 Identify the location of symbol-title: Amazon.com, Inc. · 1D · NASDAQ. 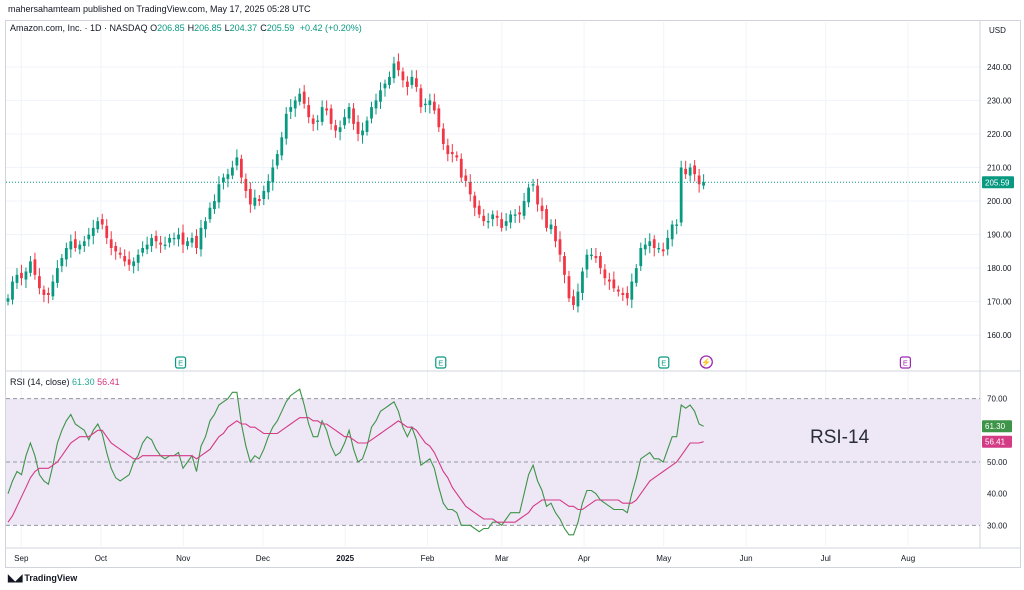
(79, 28).